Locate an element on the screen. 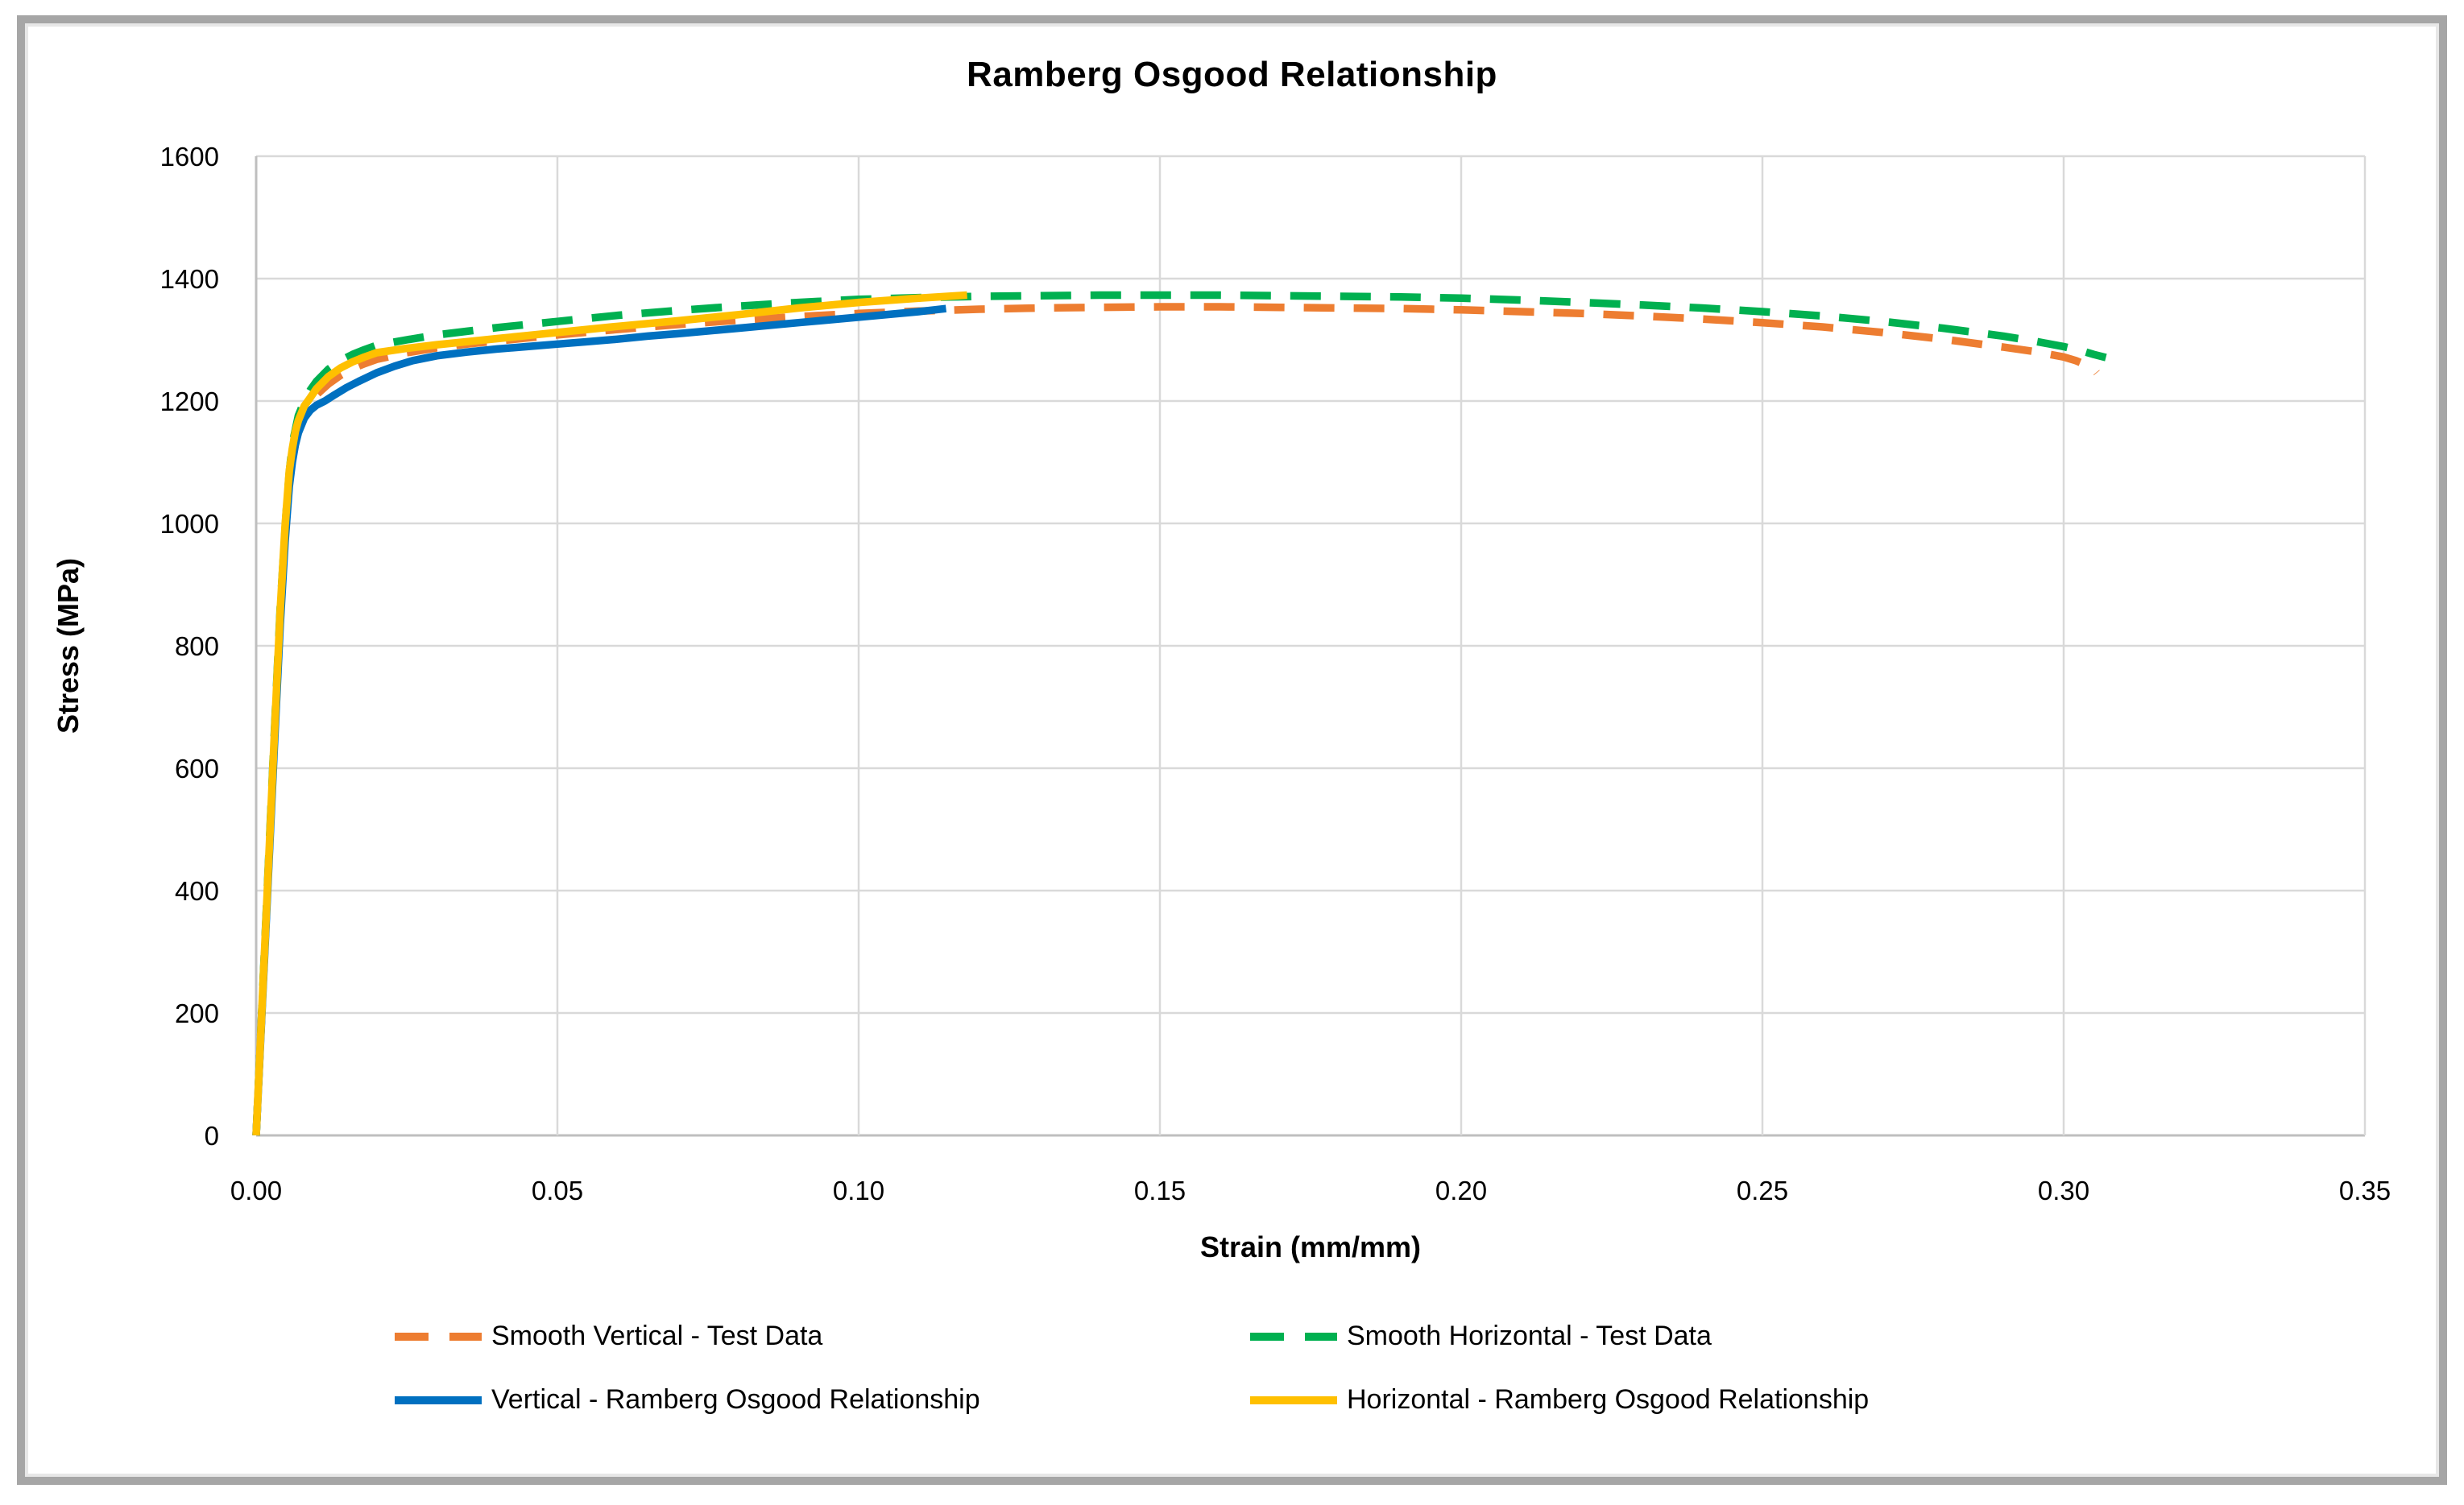 This screenshot has height=1505, width=2464. x-axis-title: Strain (mm/mm) is located at coordinates (1310, 1246).